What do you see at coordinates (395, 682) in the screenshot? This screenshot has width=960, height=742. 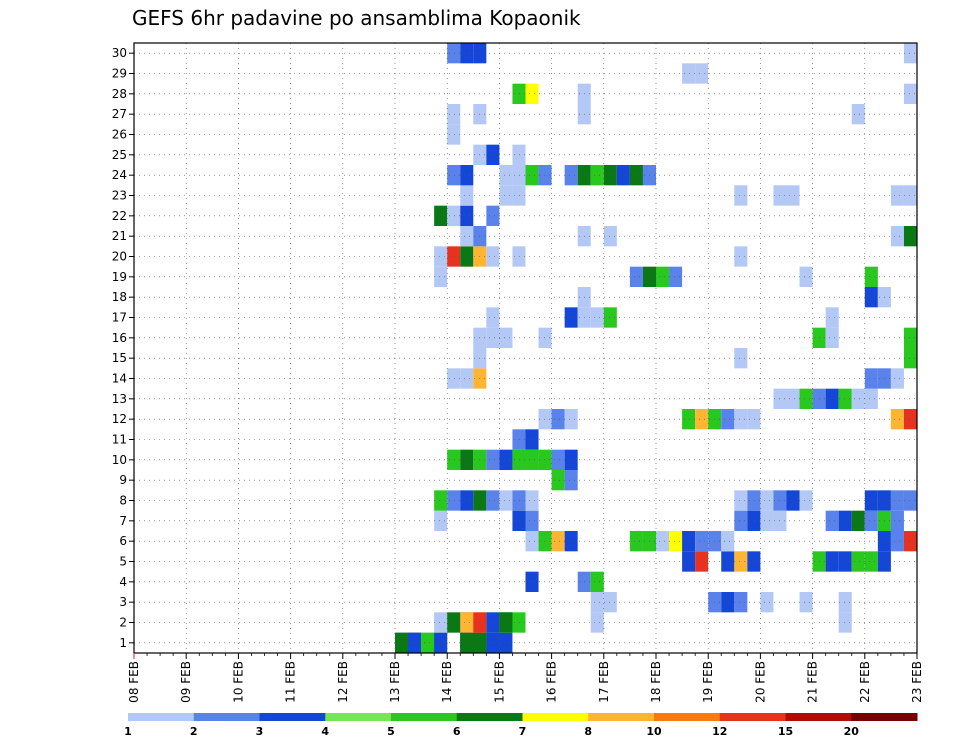 I see `x-tick-label: 13 FEB` at bounding box center [395, 682].